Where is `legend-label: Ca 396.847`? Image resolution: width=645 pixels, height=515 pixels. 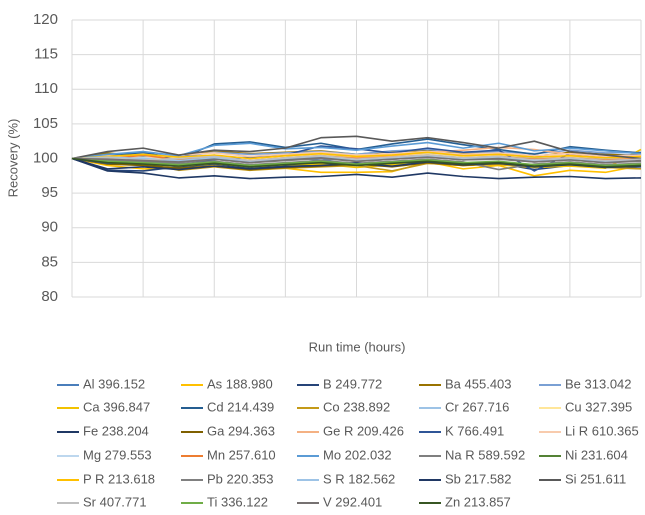
legend-label: Ca 396.847 is located at coordinates (116, 406).